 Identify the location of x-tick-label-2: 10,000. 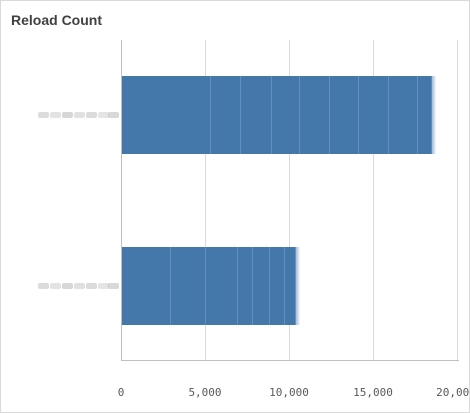
(289, 392).